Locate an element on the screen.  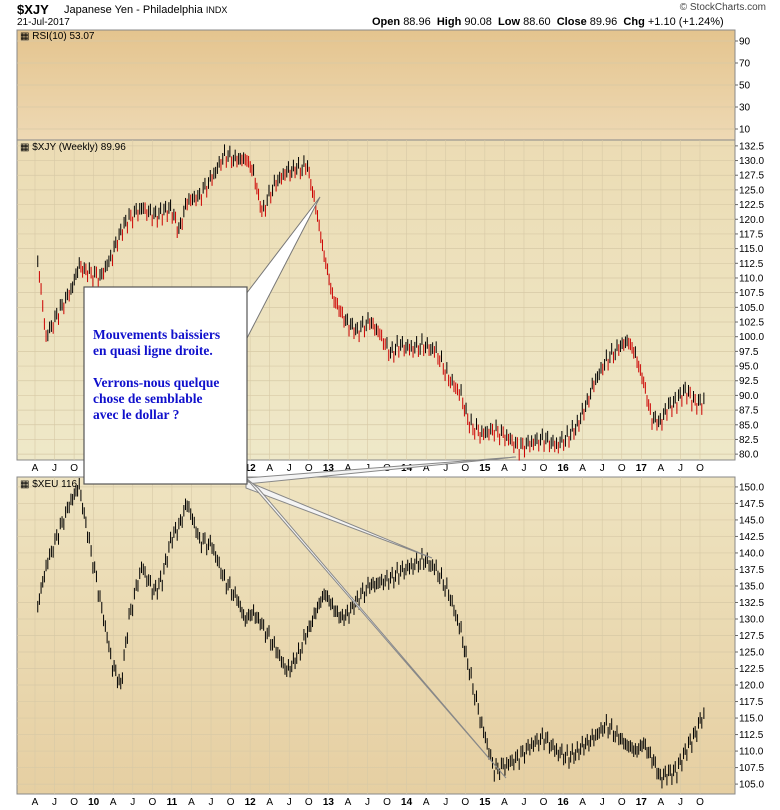
y-tick-label: 130.0 is located at coordinates (751, 619).